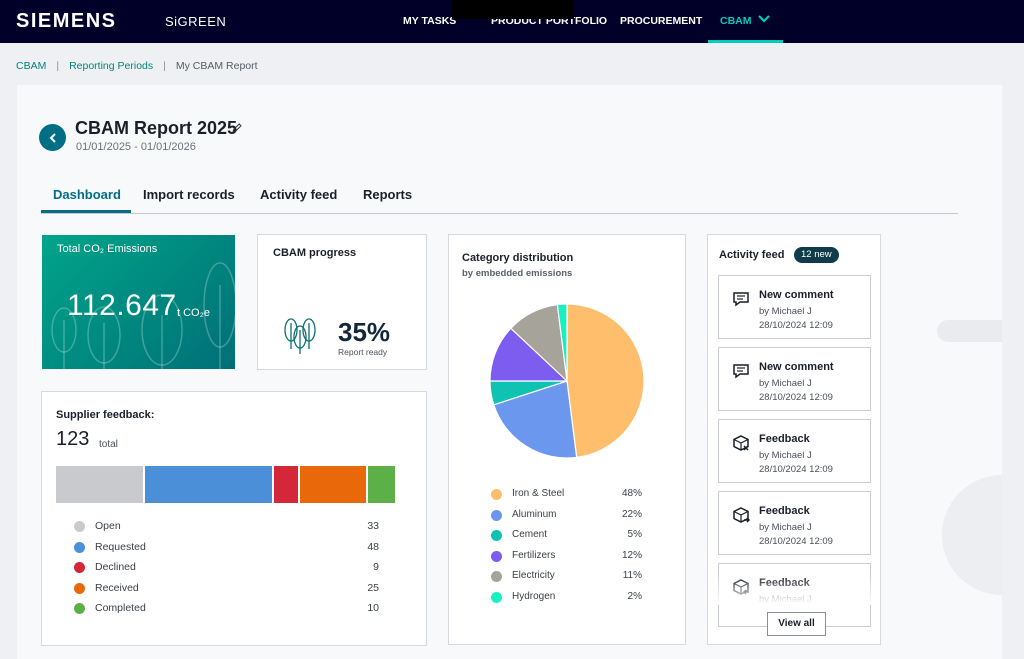  Describe the element at coordinates (632, 575) in the screenshot. I see `legend-value: 11%` at that location.